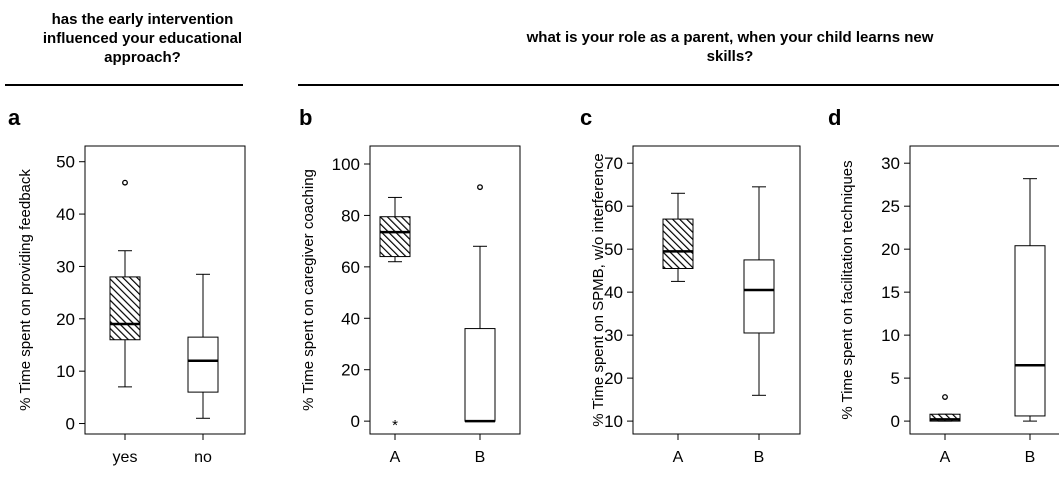 The image size is (1059, 487). Describe the element at coordinates (350, 318) in the screenshot. I see `y-tick-label-b-40: 40` at that location.